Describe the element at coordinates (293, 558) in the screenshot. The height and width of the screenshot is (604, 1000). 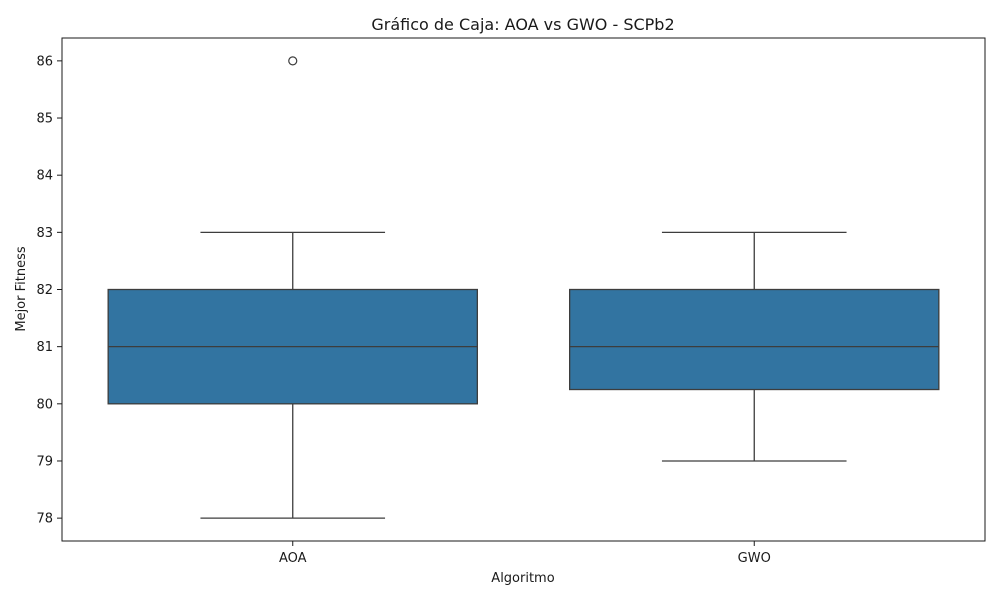
I see `x-tick-label: AOA` at that location.